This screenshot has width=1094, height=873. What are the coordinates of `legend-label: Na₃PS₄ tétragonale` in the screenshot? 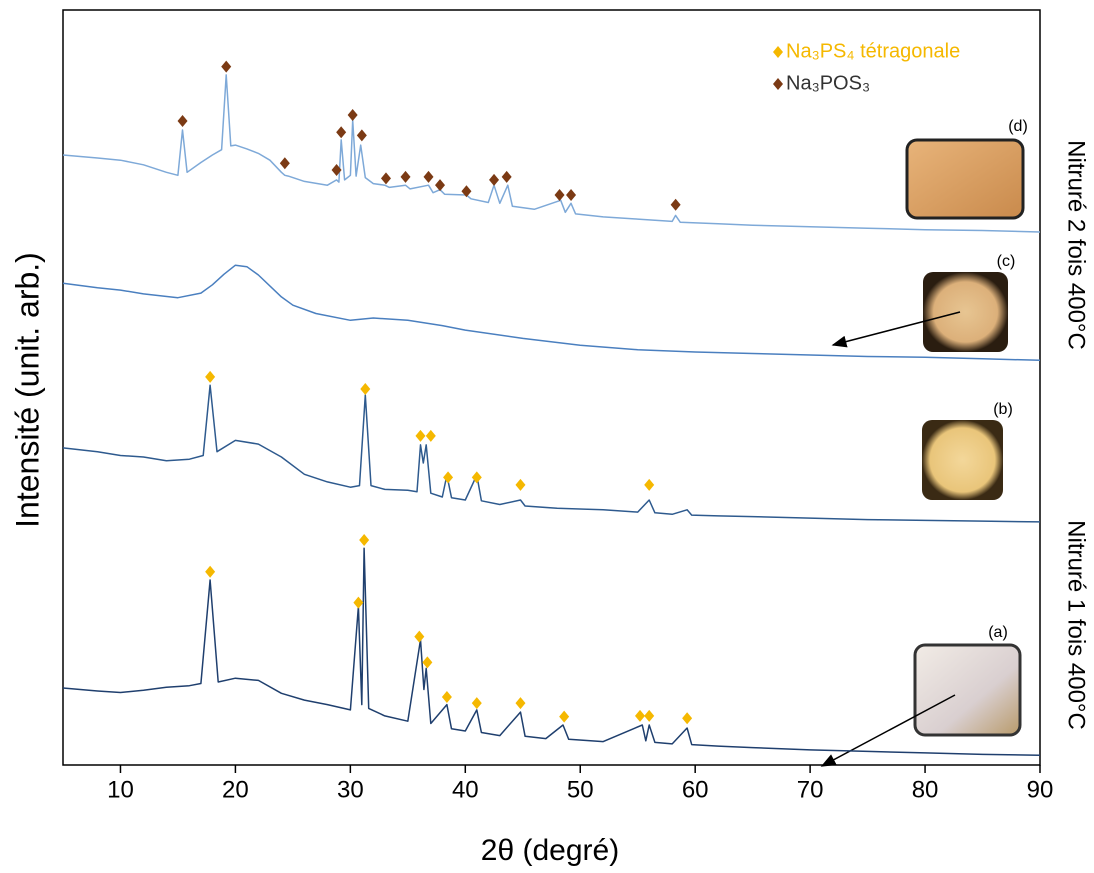 It's located at (873, 51).